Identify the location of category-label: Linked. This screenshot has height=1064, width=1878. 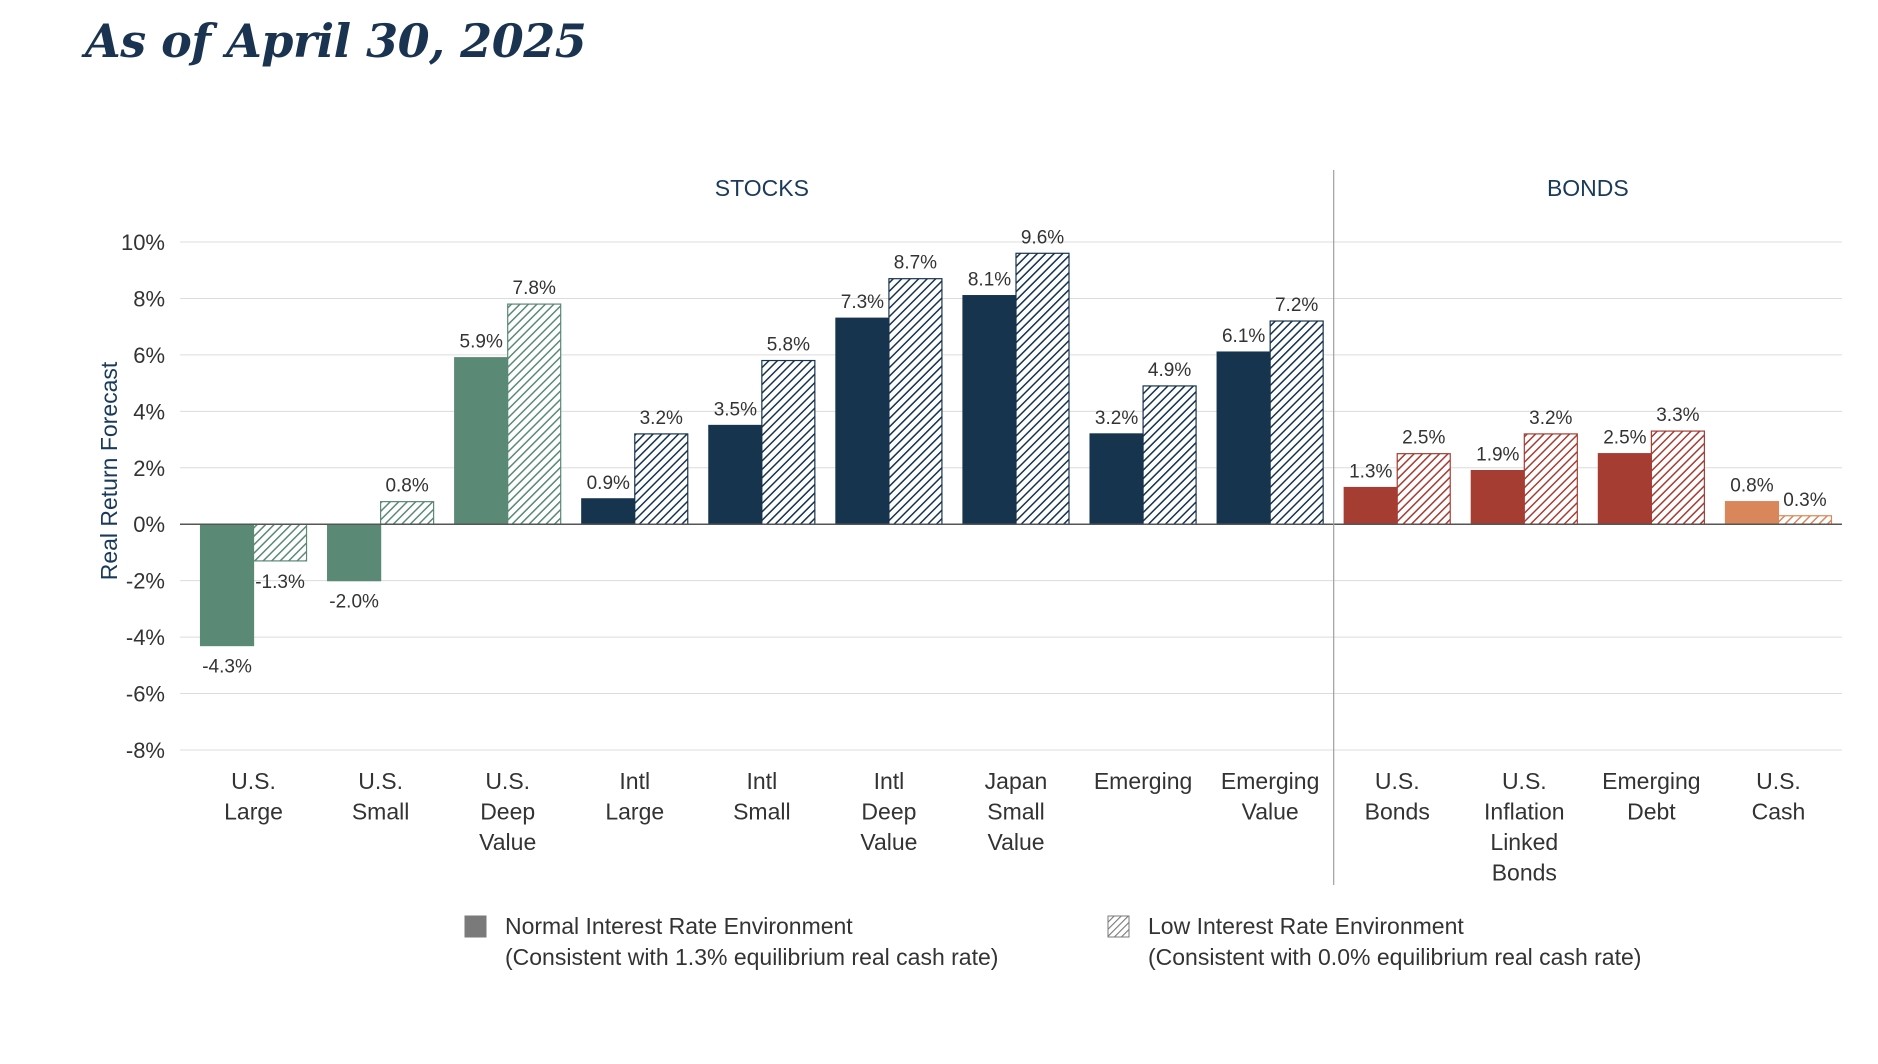
(1524, 842).